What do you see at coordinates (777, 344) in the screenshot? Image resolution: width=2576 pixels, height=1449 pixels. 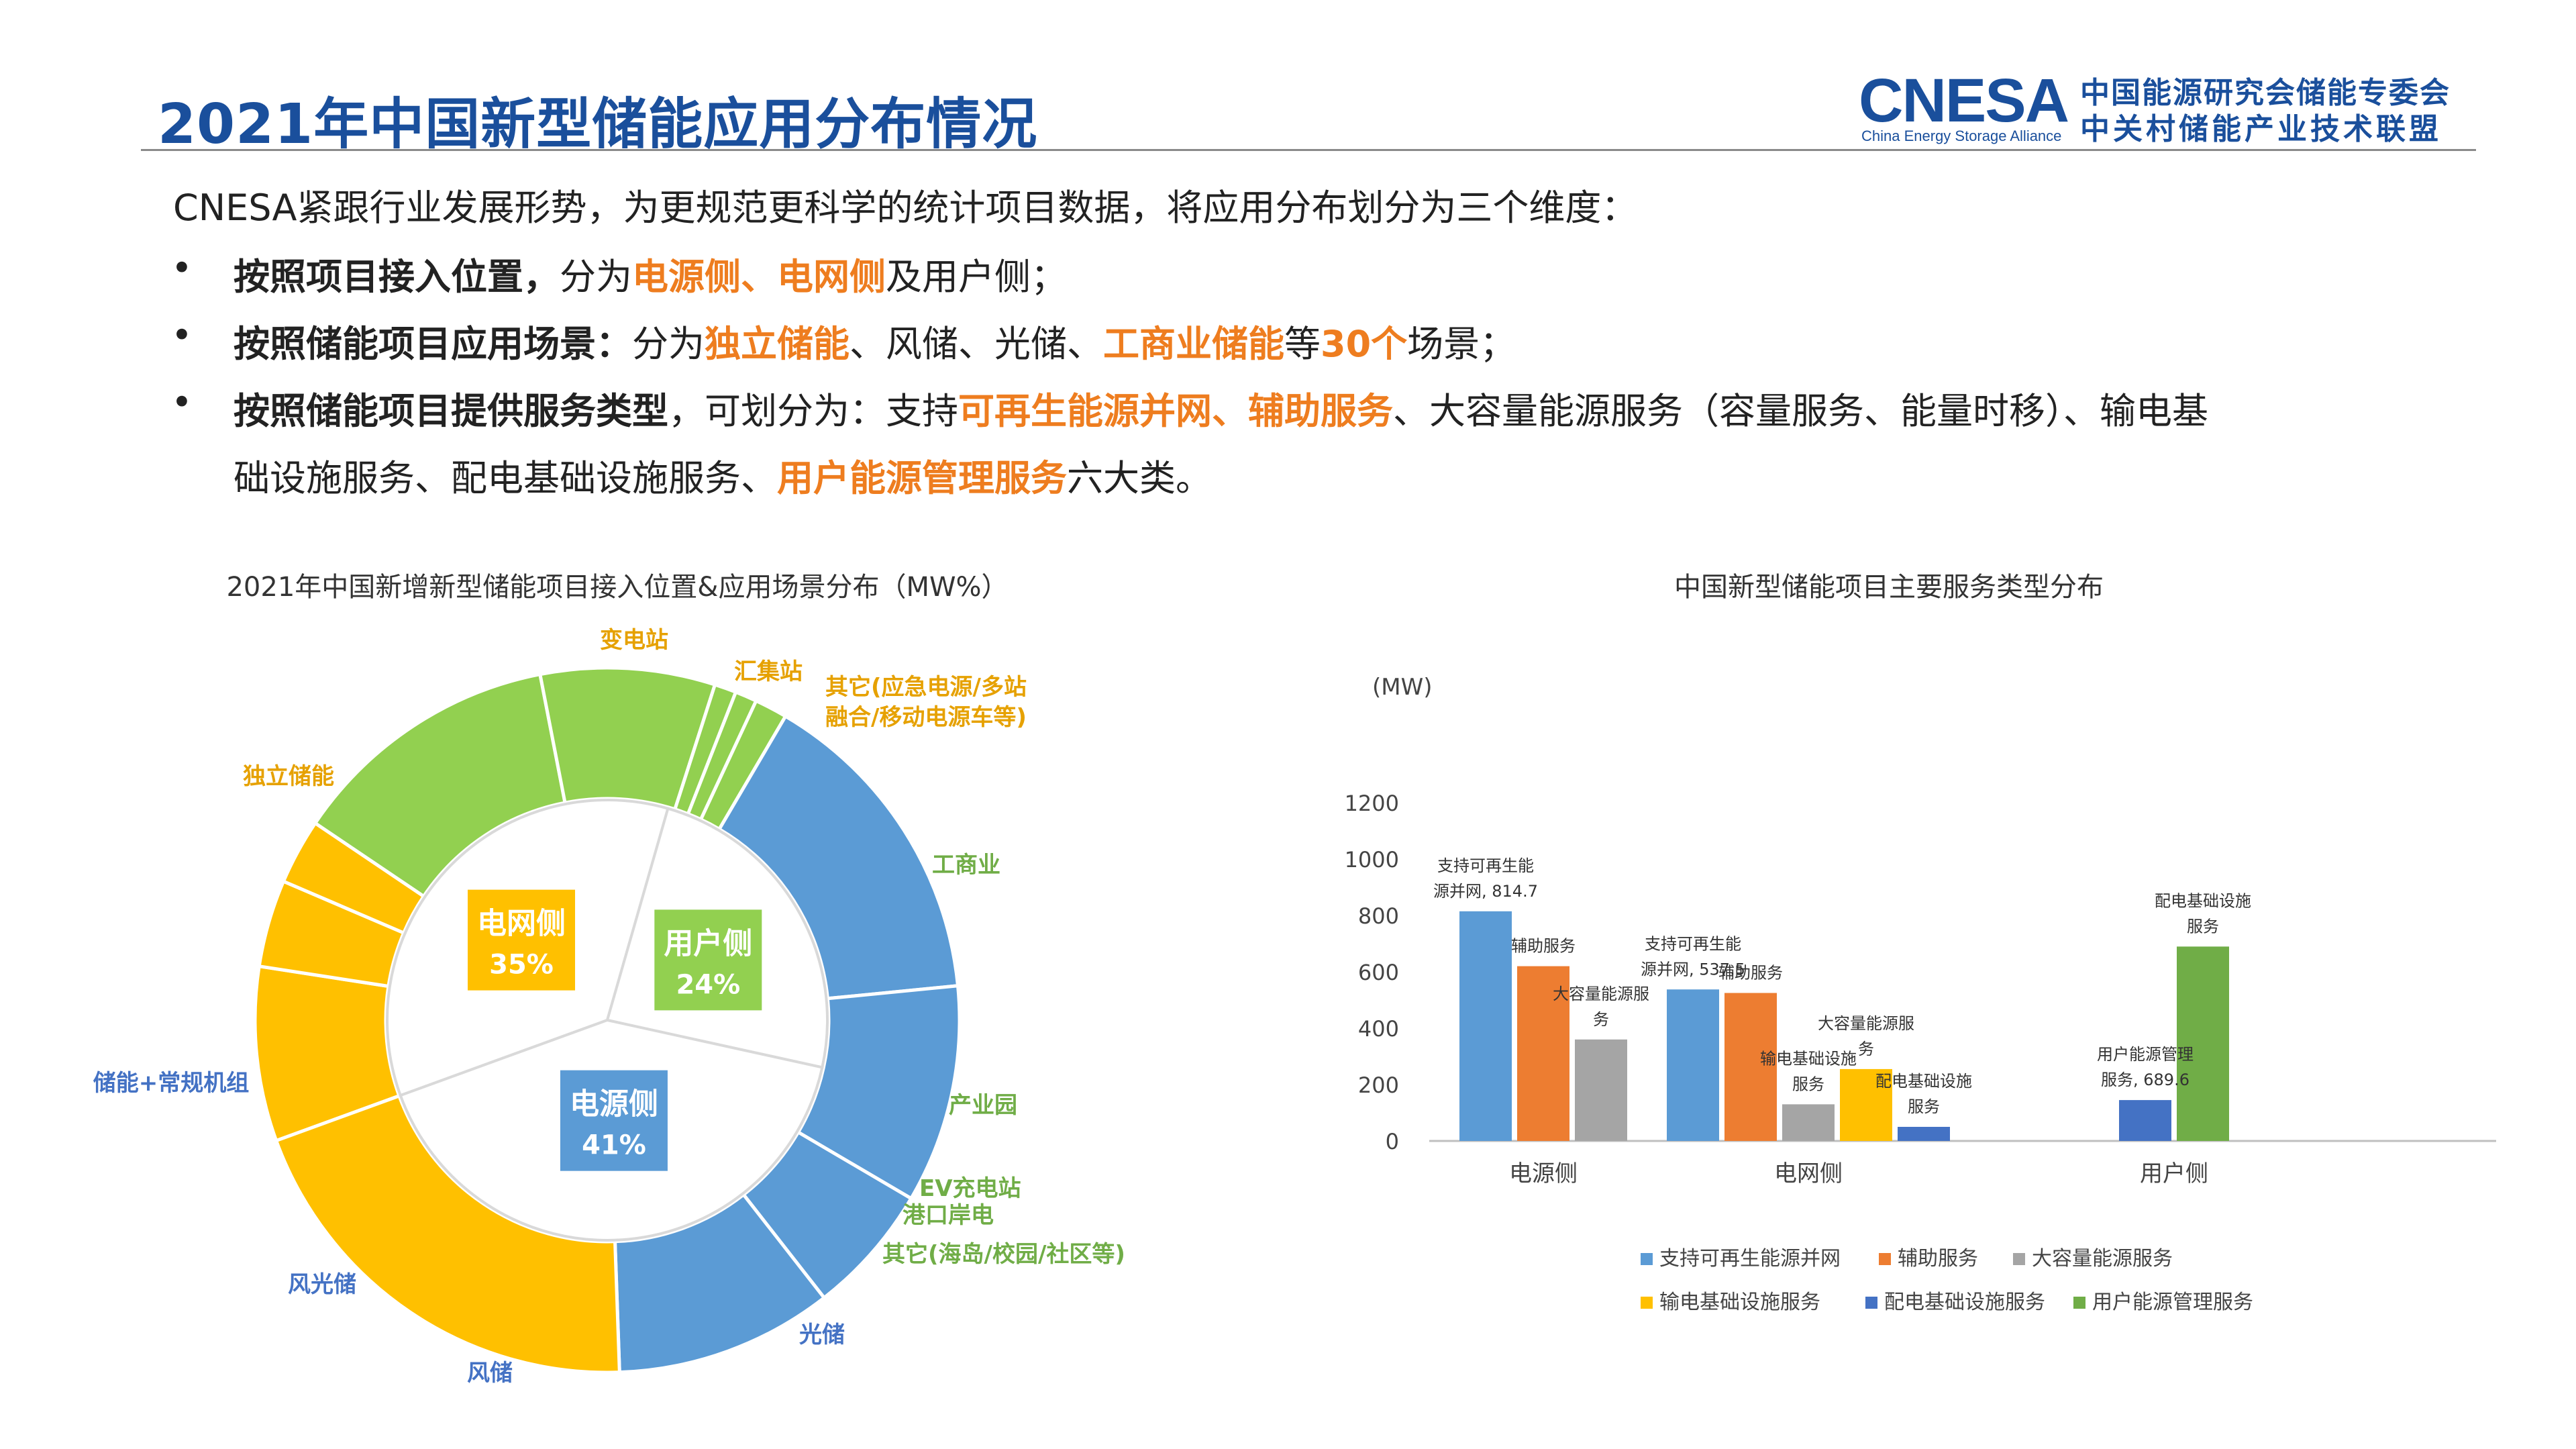 I see `bullet-2-h1: 独立储能` at bounding box center [777, 344].